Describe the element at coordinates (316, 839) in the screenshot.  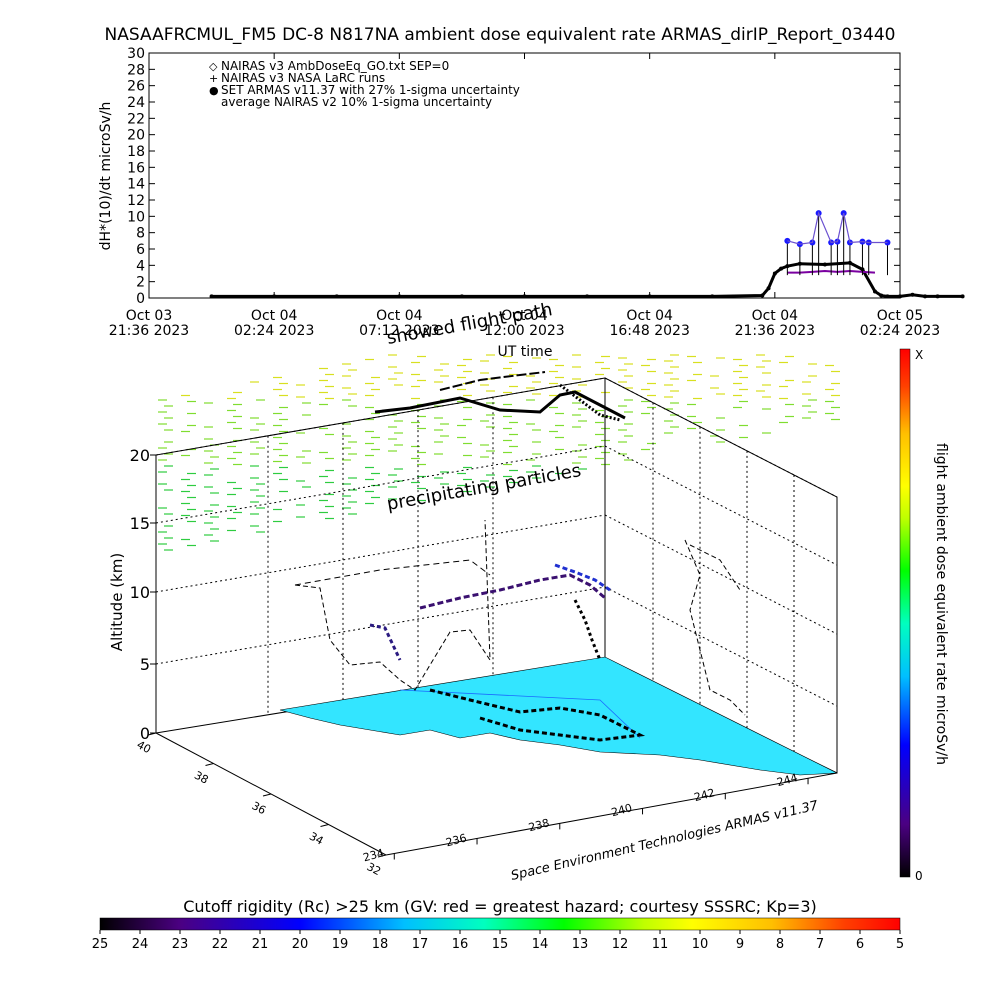
I see `latitude-tick-label: 34` at that location.